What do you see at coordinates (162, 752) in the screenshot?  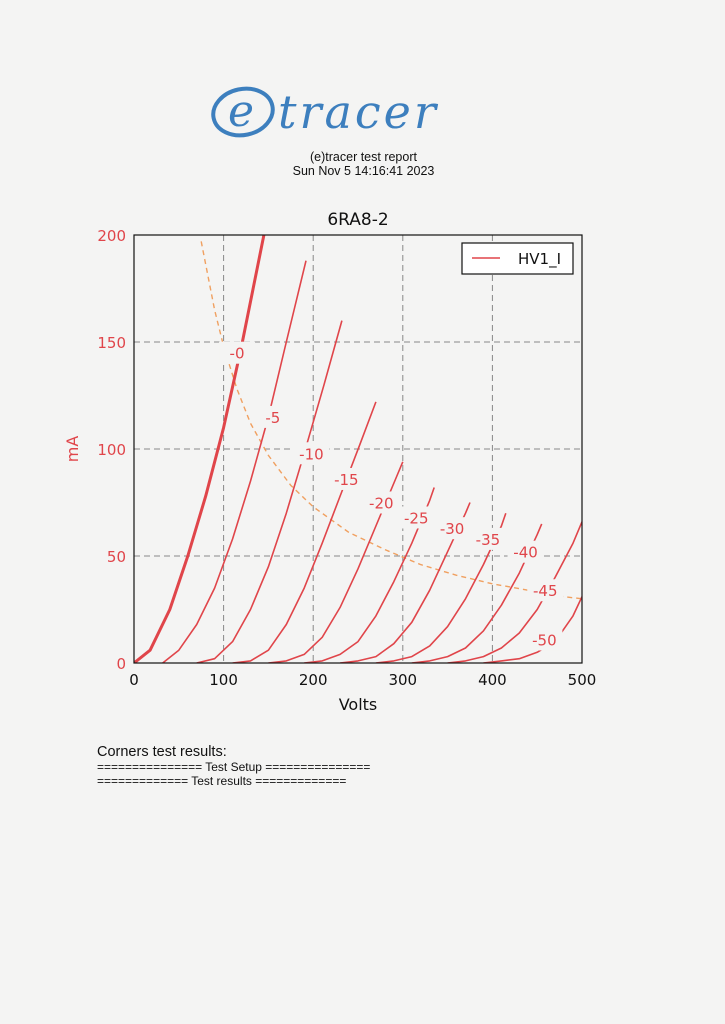 I see `results-title: Corners test results:` at bounding box center [162, 752].